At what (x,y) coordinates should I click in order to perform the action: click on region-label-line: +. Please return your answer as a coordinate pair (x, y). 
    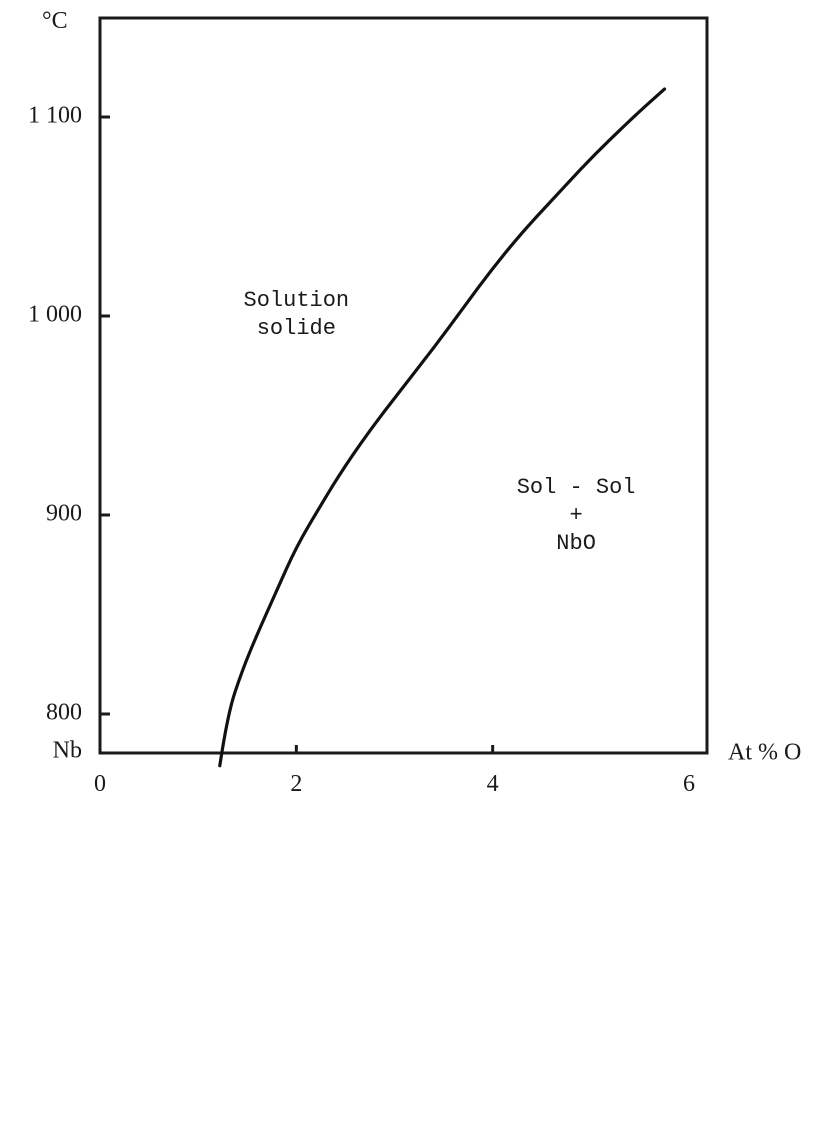
    Looking at the image, I should click on (576, 515).